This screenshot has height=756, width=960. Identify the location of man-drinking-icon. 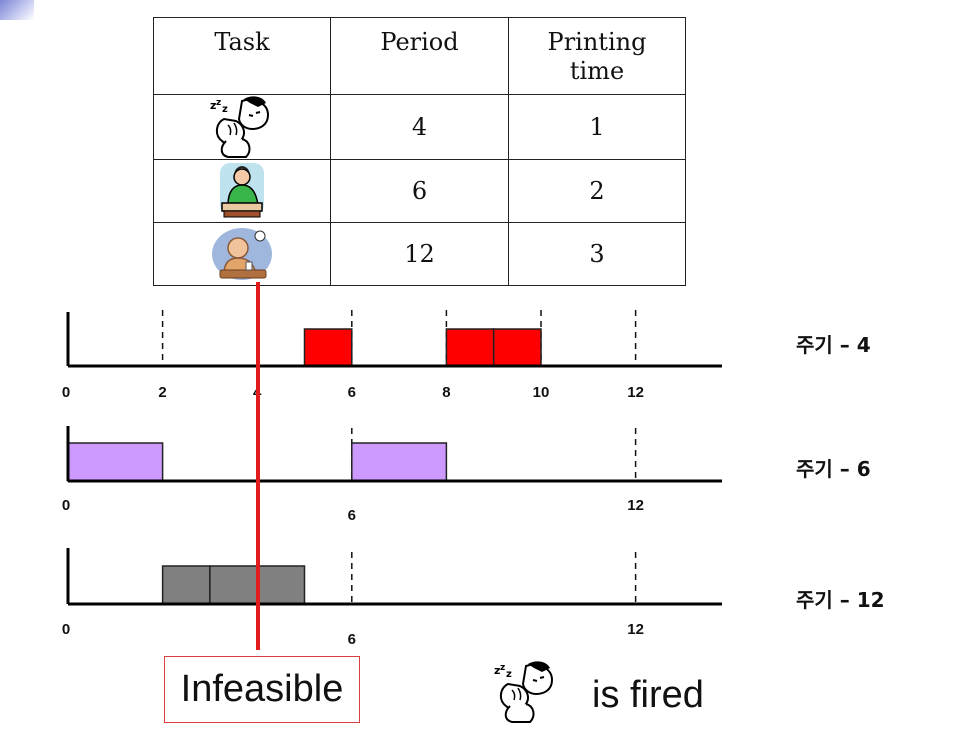
(242, 254).